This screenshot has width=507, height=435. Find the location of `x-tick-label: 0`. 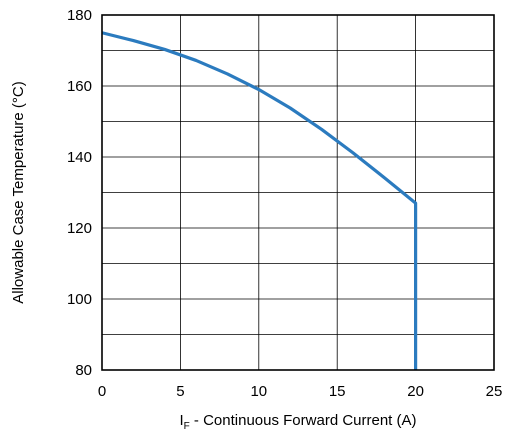

x-tick-label: 0 is located at coordinates (102, 391).